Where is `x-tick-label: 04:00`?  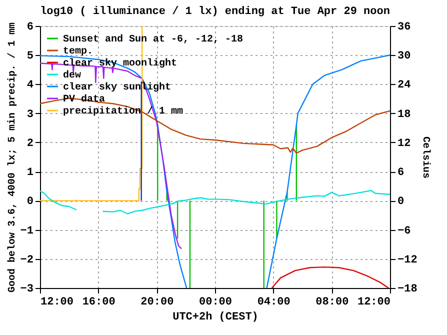 x-tick-label: 04:00 is located at coordinates (273, 302).